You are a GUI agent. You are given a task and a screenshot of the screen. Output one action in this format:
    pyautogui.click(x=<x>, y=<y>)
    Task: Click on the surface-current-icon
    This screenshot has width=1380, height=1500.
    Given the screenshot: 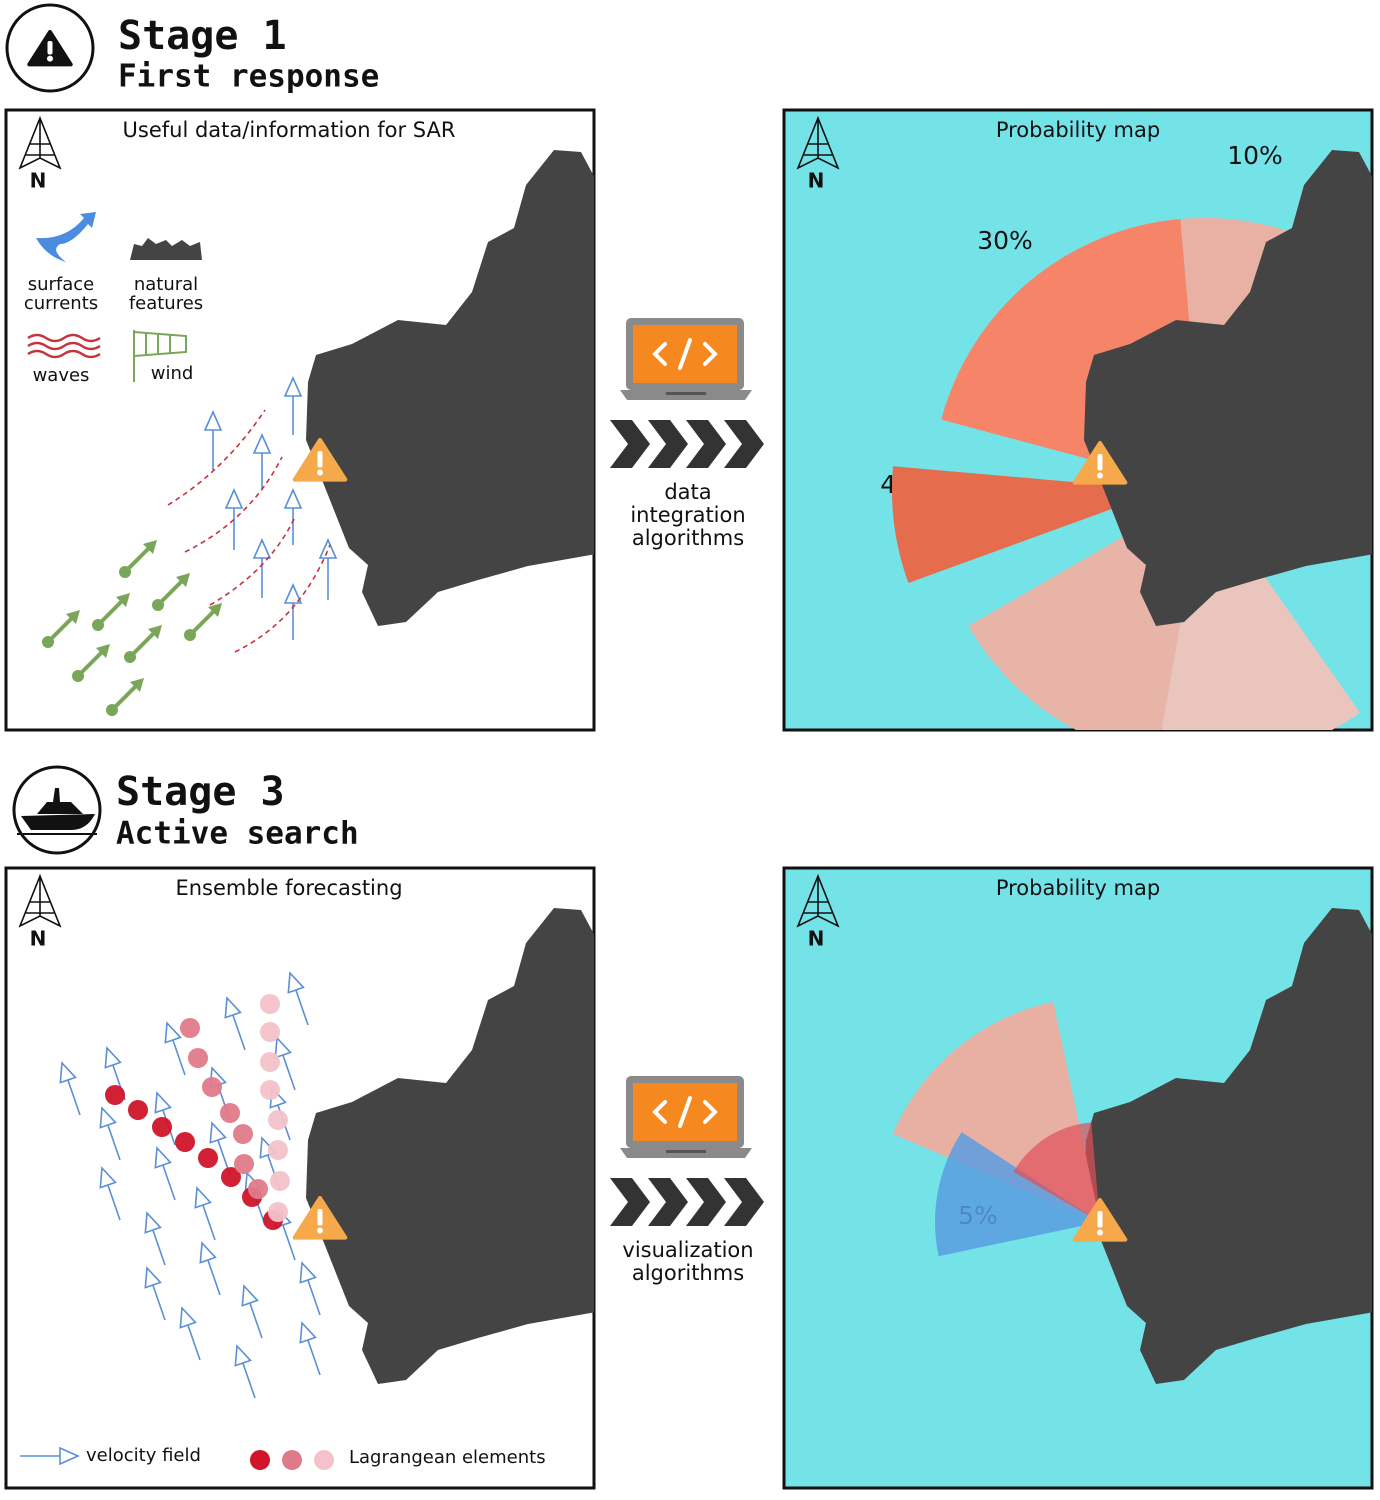 What is the action you would take?
    pyautogui.click(x=66, y=237)
    